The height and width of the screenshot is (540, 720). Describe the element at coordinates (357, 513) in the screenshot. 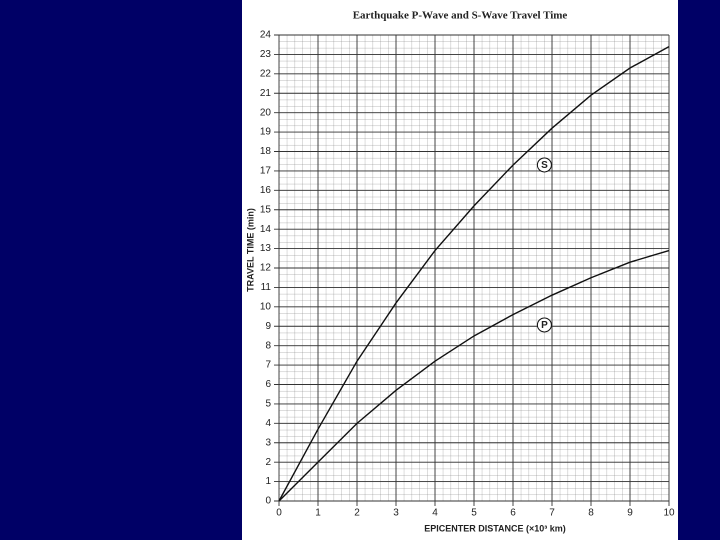

I see `x-tick-label: 2` at that location.